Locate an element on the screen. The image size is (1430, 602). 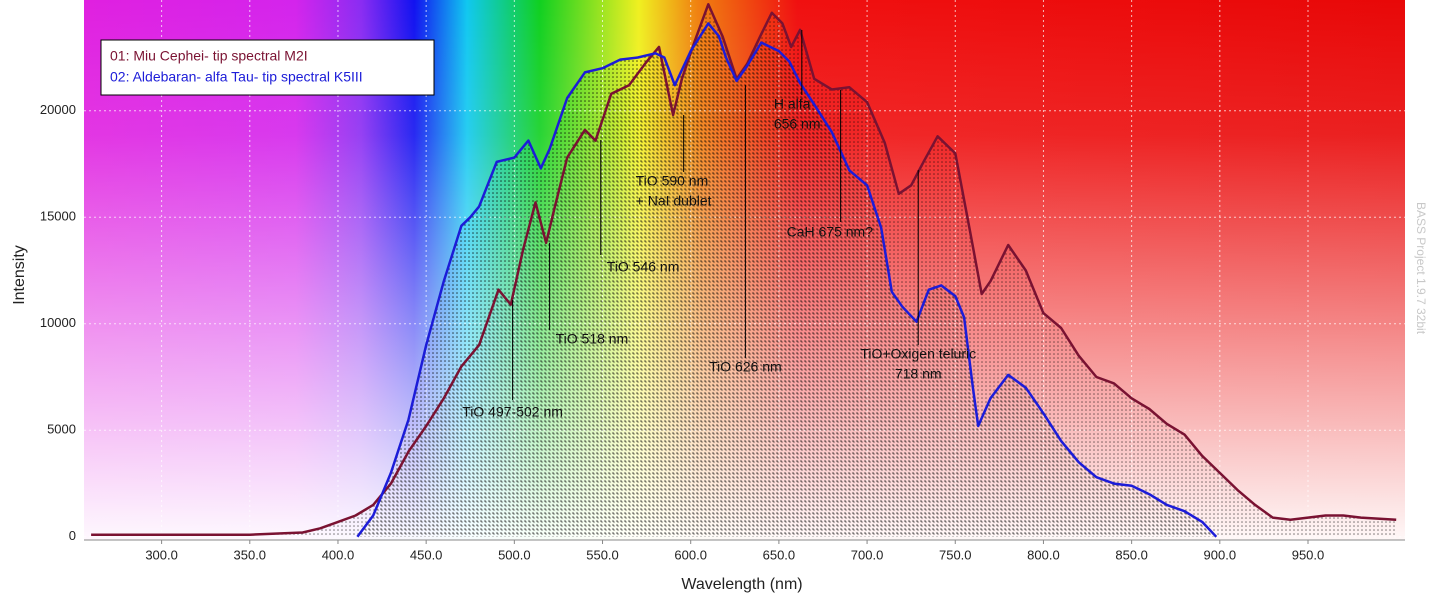
legend-box is located at coordinates (267, 67).